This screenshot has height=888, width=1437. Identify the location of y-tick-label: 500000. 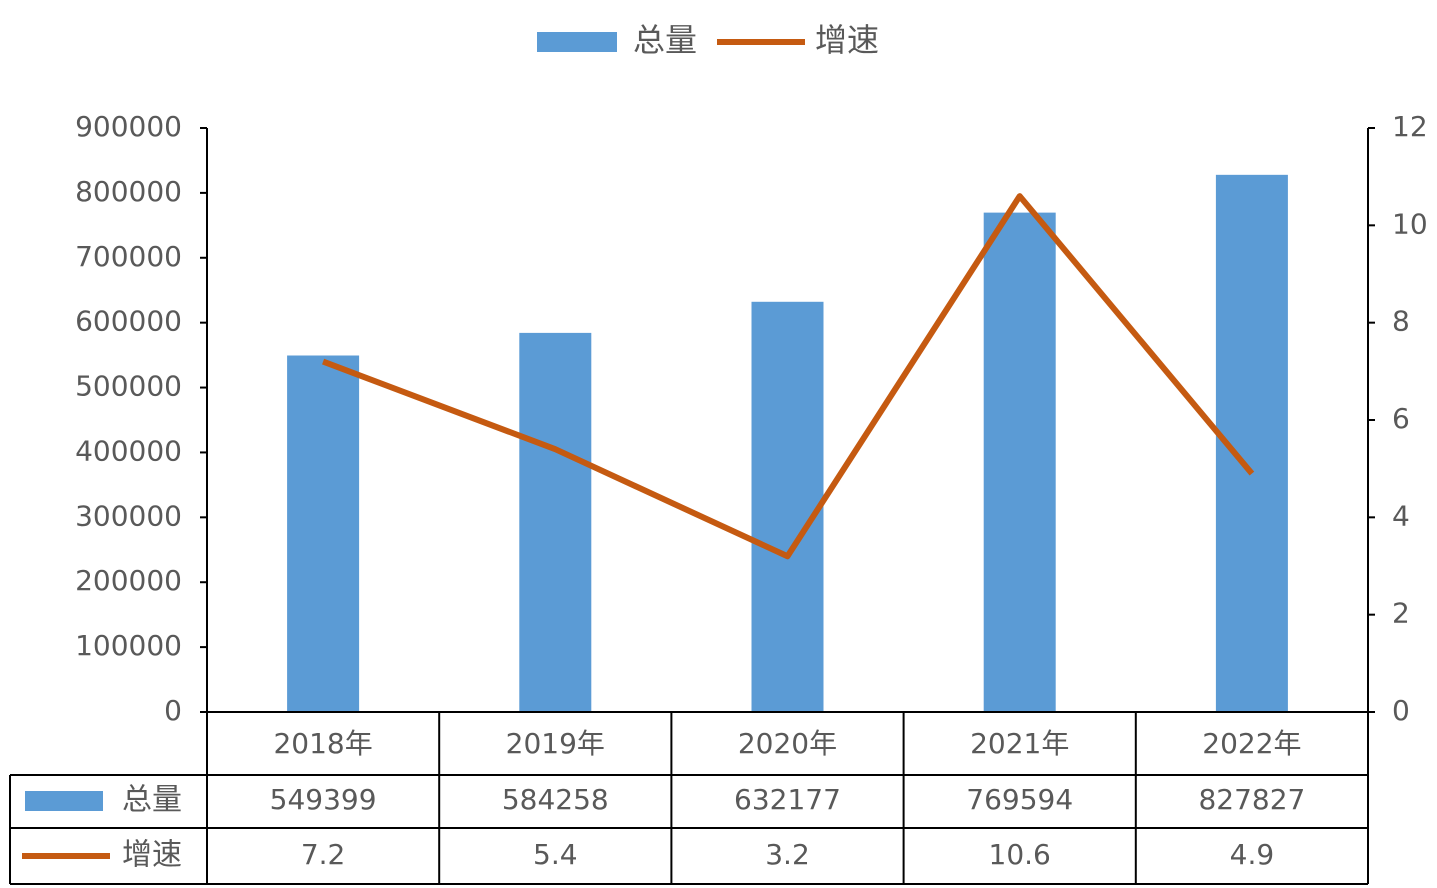
(128, 386).